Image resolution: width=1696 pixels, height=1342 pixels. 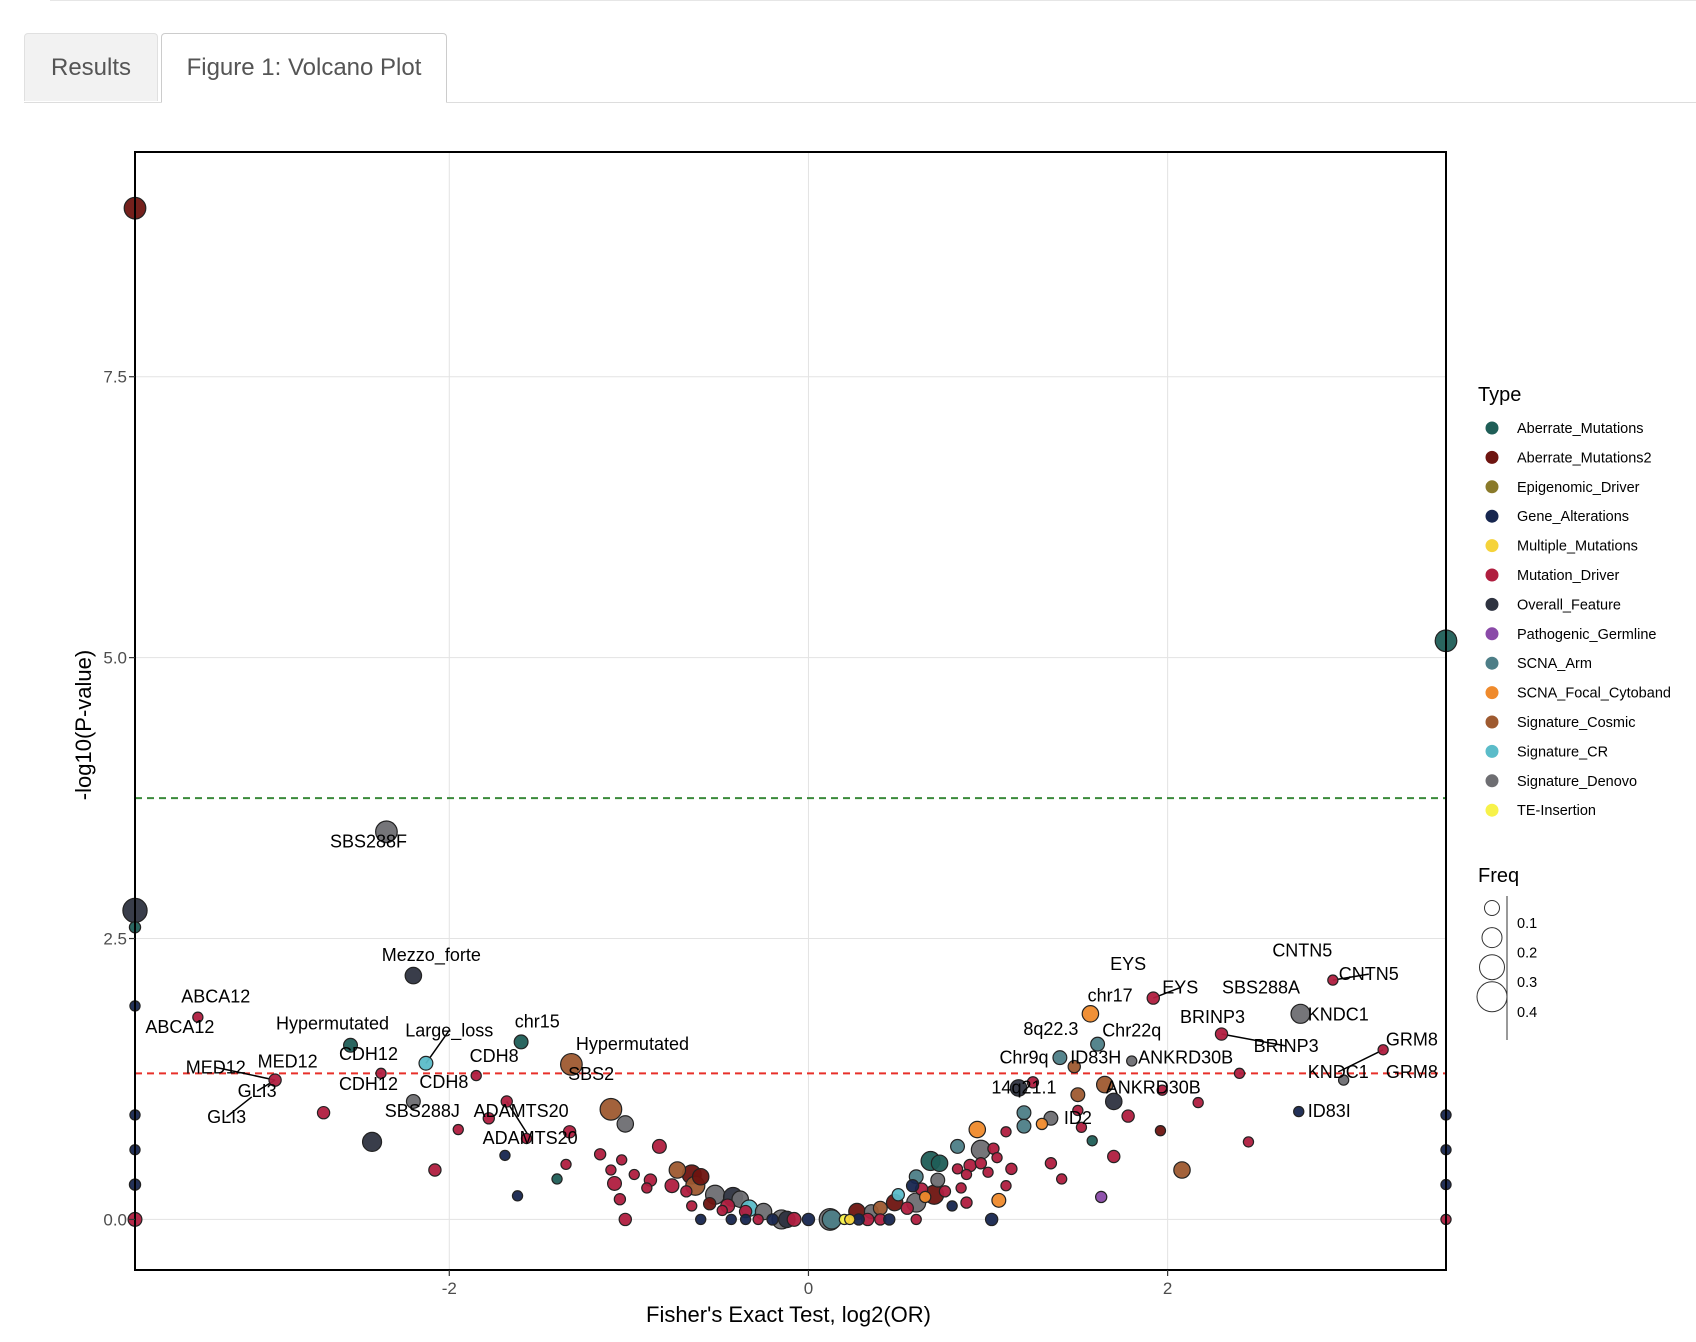 I want to click on legend-type-title: Type, so click(x=1499, y=395).